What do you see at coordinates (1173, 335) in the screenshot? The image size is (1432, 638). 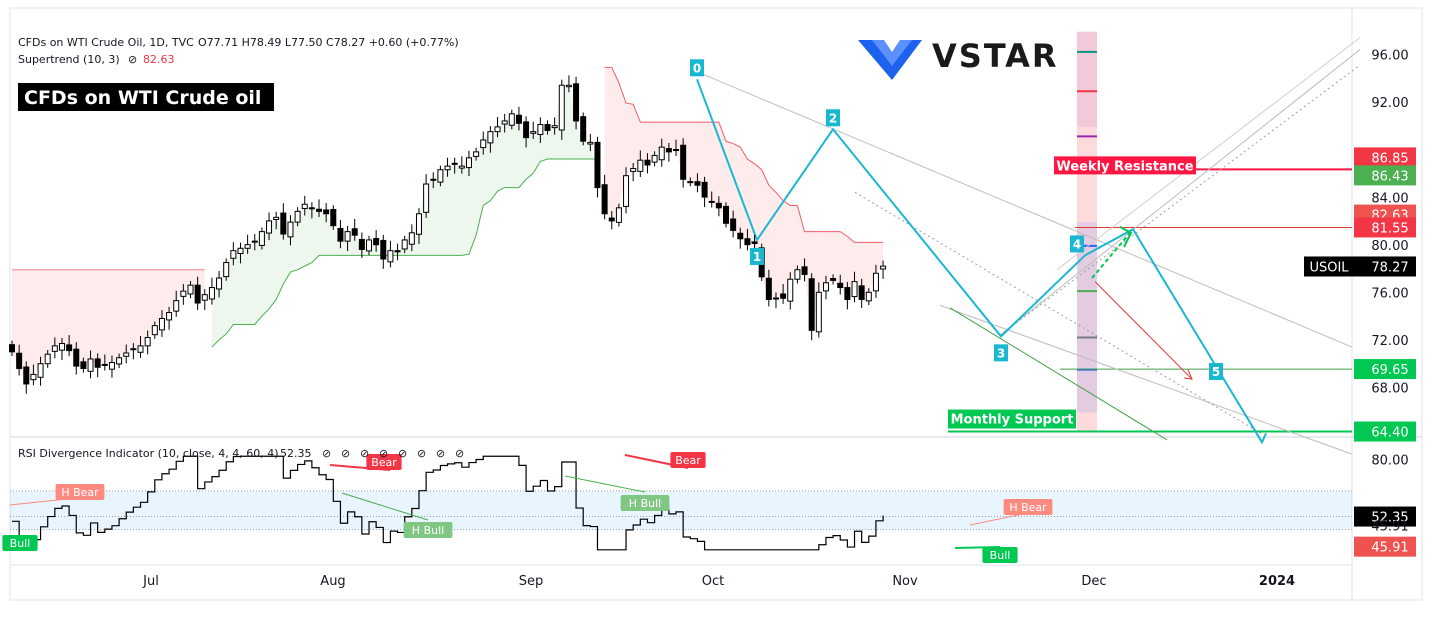 I see `wave-projection-line` at bounding box center [1173, 335].